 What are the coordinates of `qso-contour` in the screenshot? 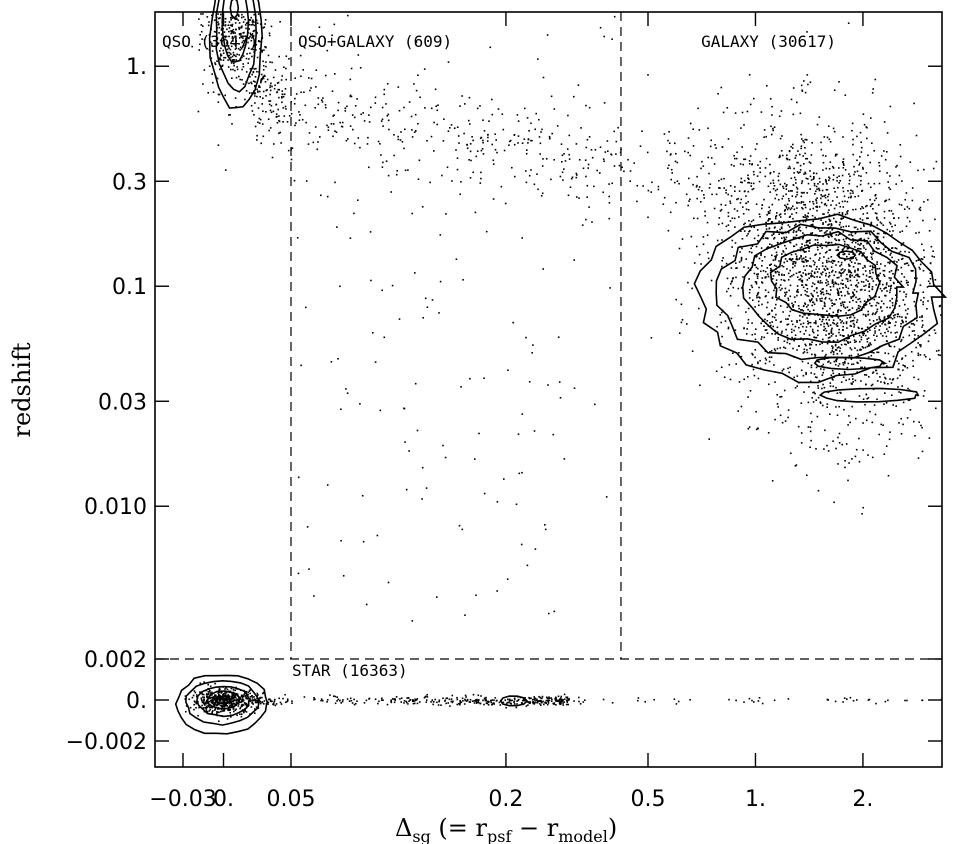 It's located at (236, 46).